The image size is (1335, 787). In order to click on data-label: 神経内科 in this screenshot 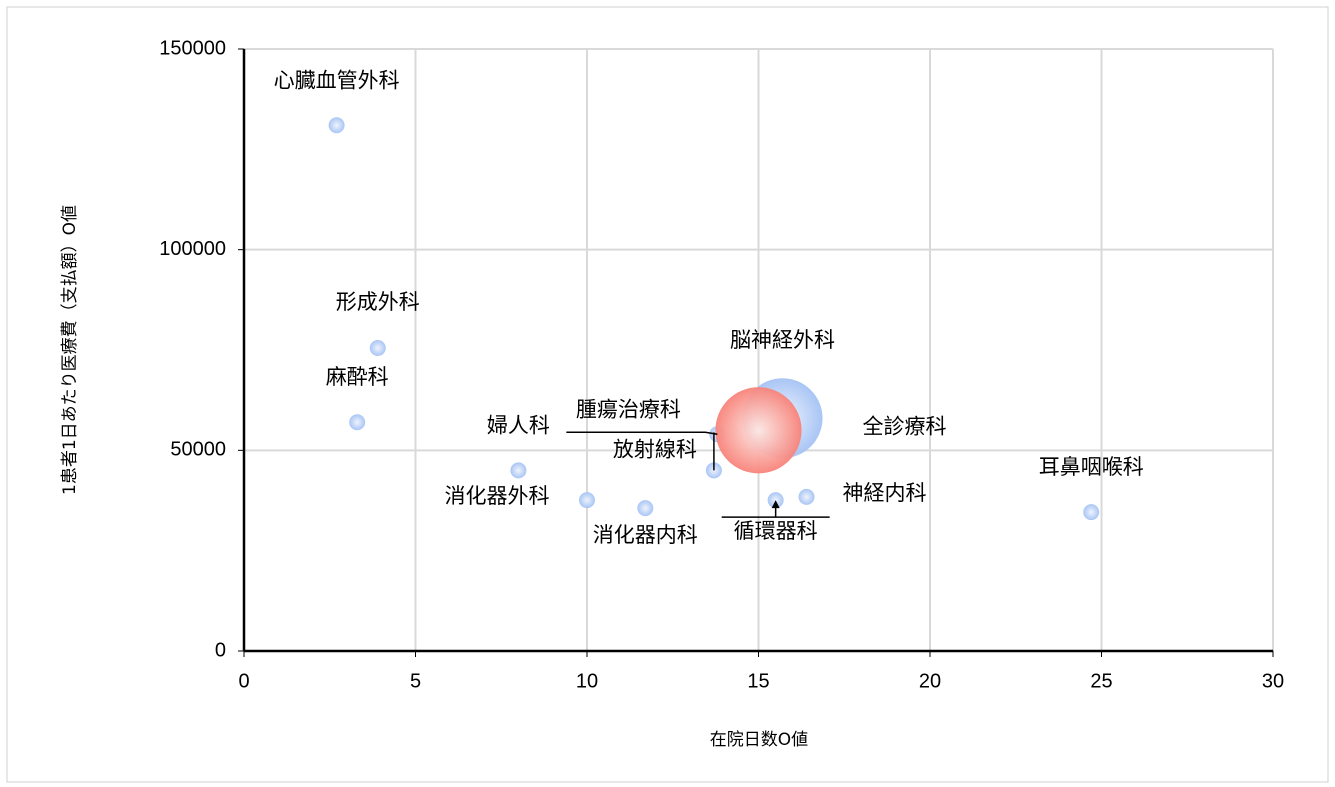, I will do `click(885, 493)`.